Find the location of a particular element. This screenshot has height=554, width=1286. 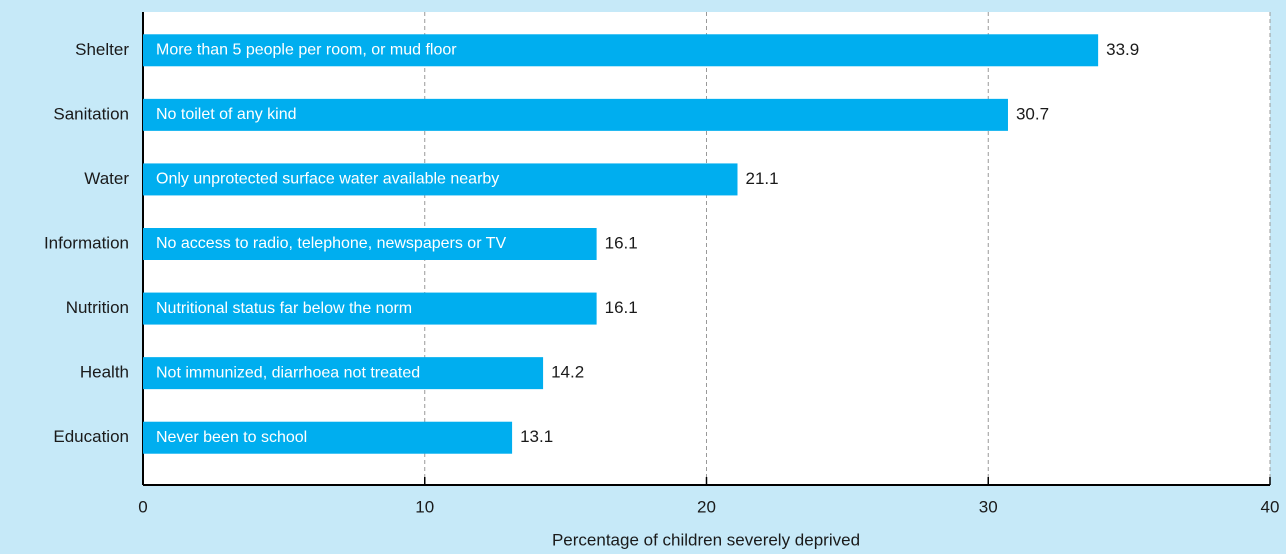

x-tick-label: 0 is located at coordinates (142, 506).